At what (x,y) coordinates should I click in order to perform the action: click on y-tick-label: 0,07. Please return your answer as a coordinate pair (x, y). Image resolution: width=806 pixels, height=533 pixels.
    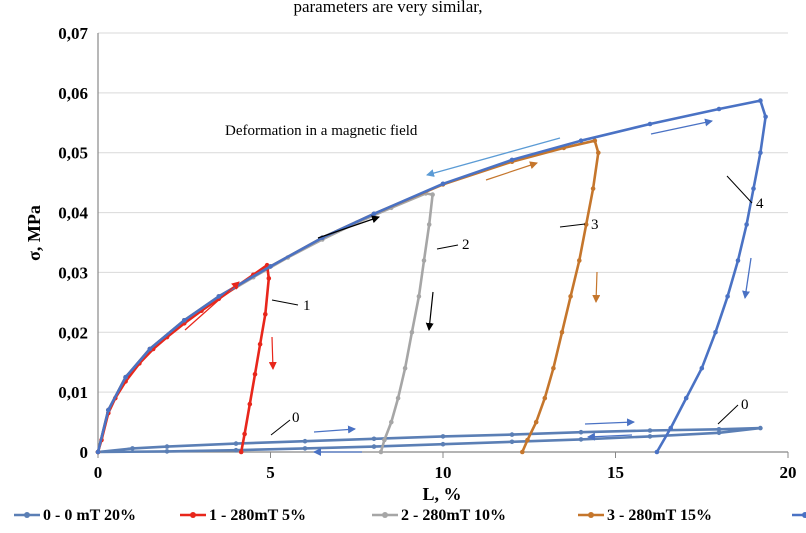
    Looking at the image, I should click on (73, 33).